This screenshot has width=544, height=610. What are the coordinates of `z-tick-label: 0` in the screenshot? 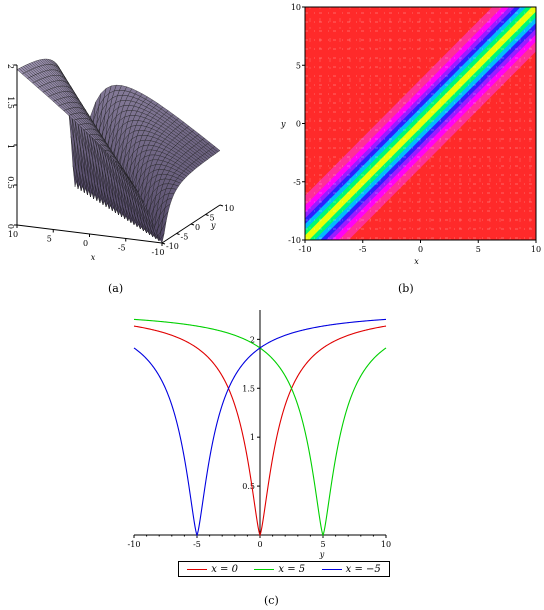 It's located at (10, 226).